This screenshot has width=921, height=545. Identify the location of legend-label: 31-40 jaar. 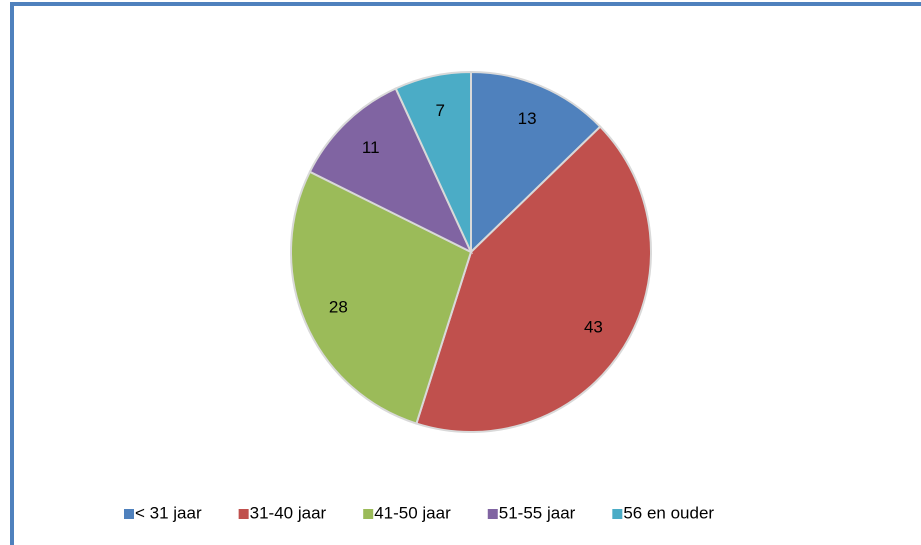
(288, 512).